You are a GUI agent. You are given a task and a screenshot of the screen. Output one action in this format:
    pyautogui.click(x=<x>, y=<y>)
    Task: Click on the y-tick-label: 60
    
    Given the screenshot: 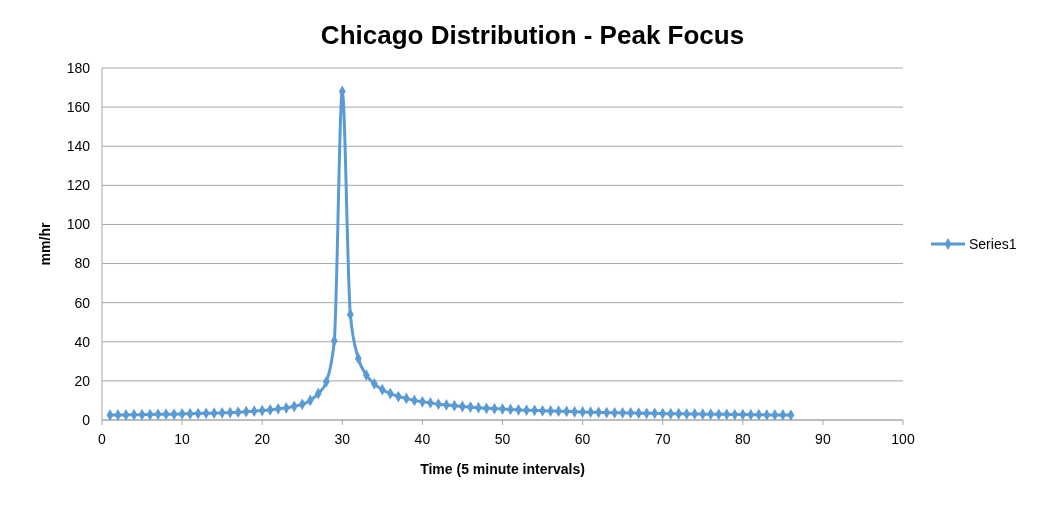 What is the action you would take?
    pyautogui.click(x=82, y=302)
    